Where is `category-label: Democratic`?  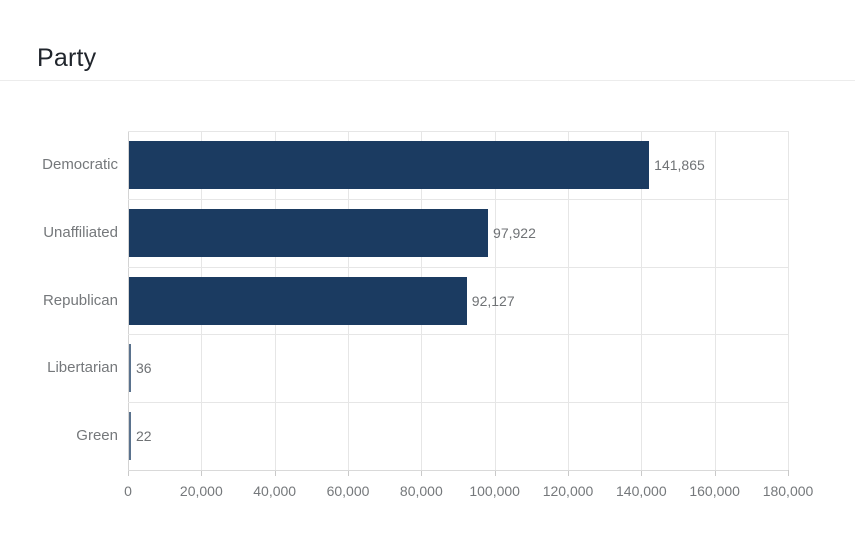
category-label: Democratic is located at coordinates (80, 164).